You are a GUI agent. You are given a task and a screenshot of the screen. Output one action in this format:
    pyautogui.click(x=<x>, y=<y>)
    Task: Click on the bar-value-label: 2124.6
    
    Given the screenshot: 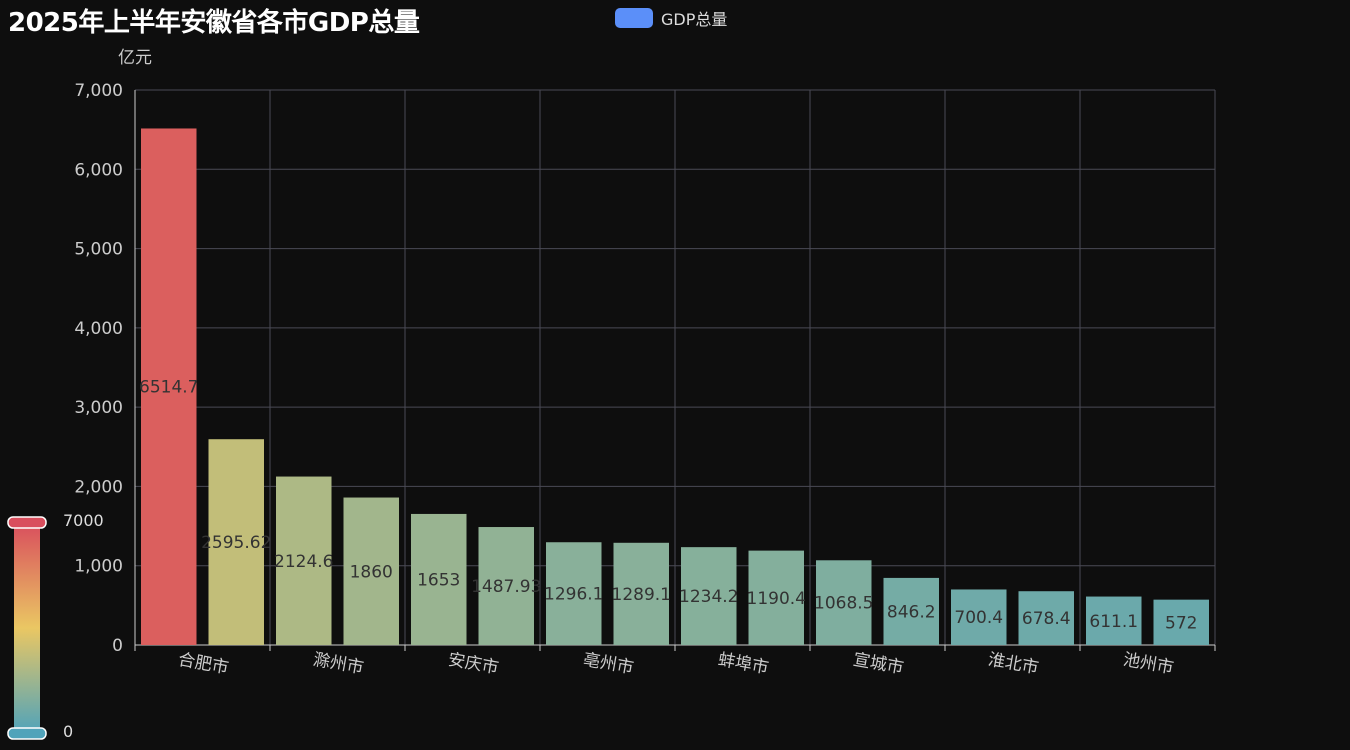 What is the action you would take?
    pyautogui.click(x=303, y=562)
    